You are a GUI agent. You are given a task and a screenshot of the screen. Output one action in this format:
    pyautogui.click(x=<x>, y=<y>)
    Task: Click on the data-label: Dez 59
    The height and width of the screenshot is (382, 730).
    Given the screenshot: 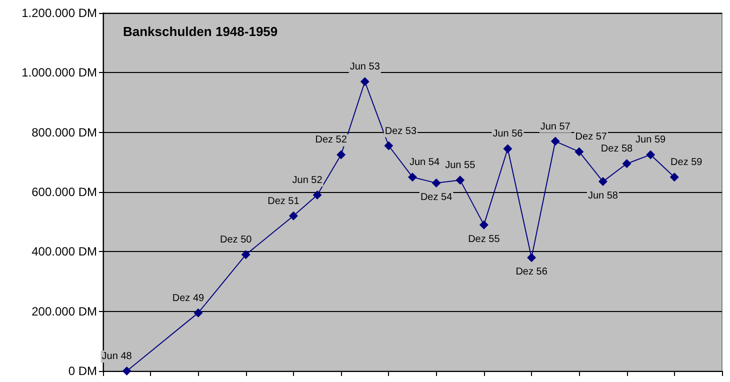 What is the action you would take?
    pyautogui.click(x=686, y=162)
    